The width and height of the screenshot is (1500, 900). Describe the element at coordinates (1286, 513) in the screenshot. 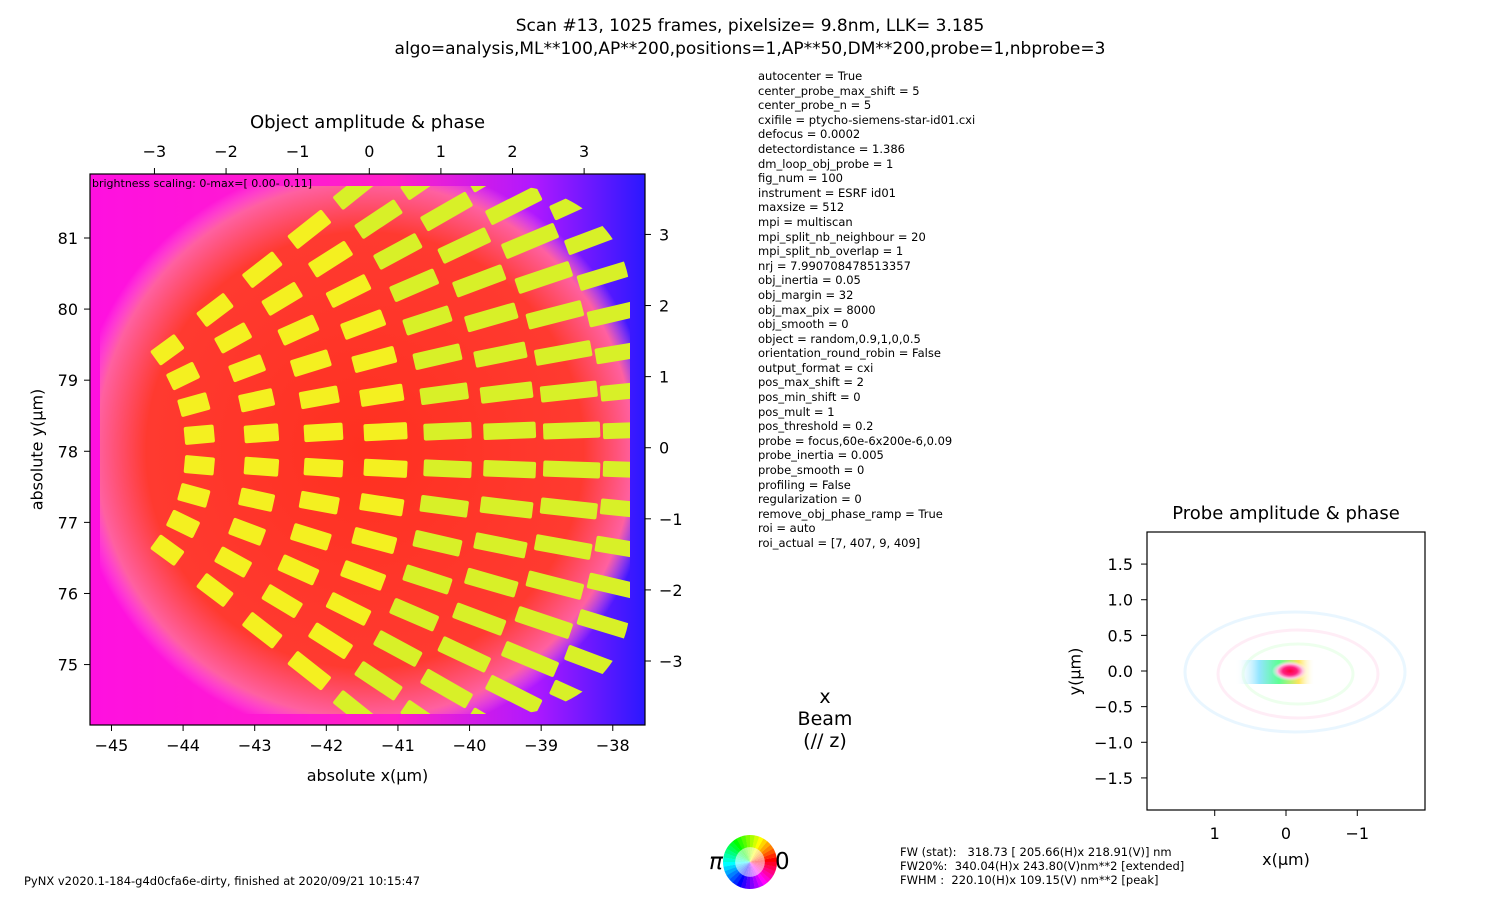

I see `probe-panel-title: Probe amplitude & phase` at that location.